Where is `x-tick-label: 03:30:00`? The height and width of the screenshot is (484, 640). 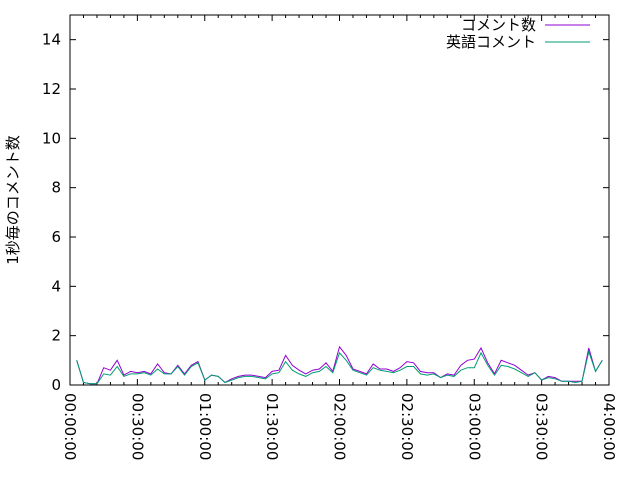 x-tick-label: 03:30:00 is located at coordinates (542, 426).